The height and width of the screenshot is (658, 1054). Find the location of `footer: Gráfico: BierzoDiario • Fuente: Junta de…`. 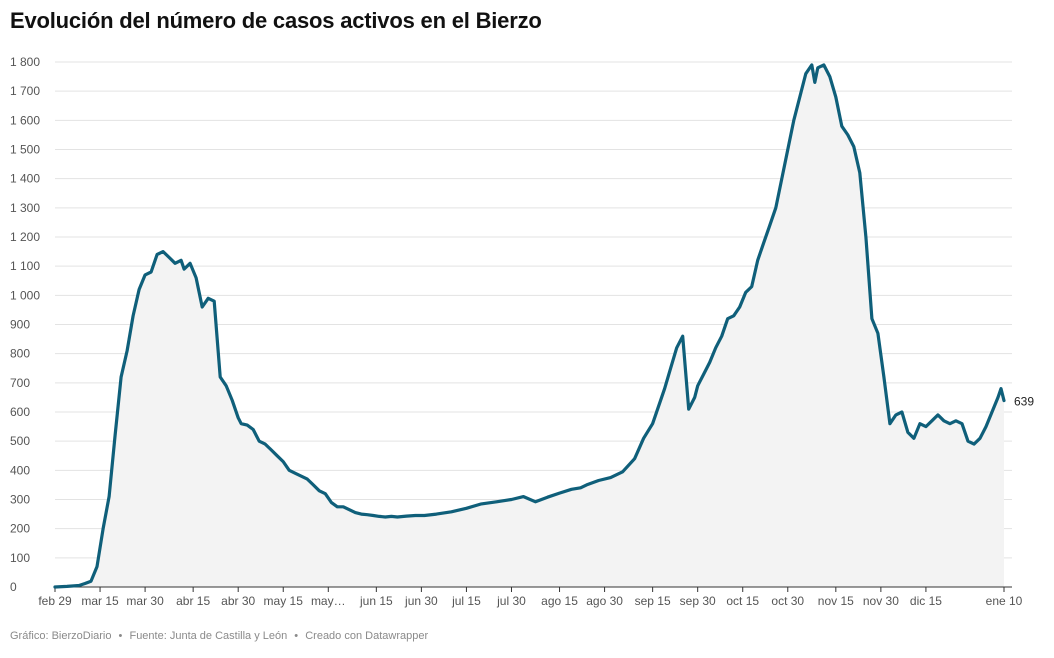

footer: Gráfico: BierzoDiario • Fuente: Junta de… is located at coordinates (219, 636).